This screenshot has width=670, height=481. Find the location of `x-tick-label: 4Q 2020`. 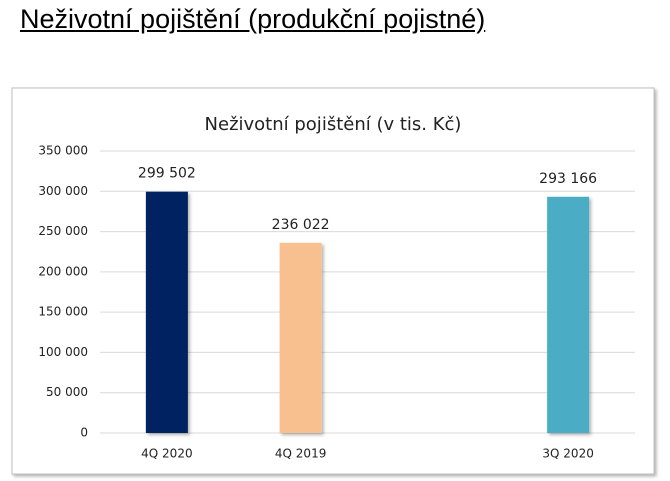

x-tick-label: 4Q 2020 is located at coordinates (166, 454).